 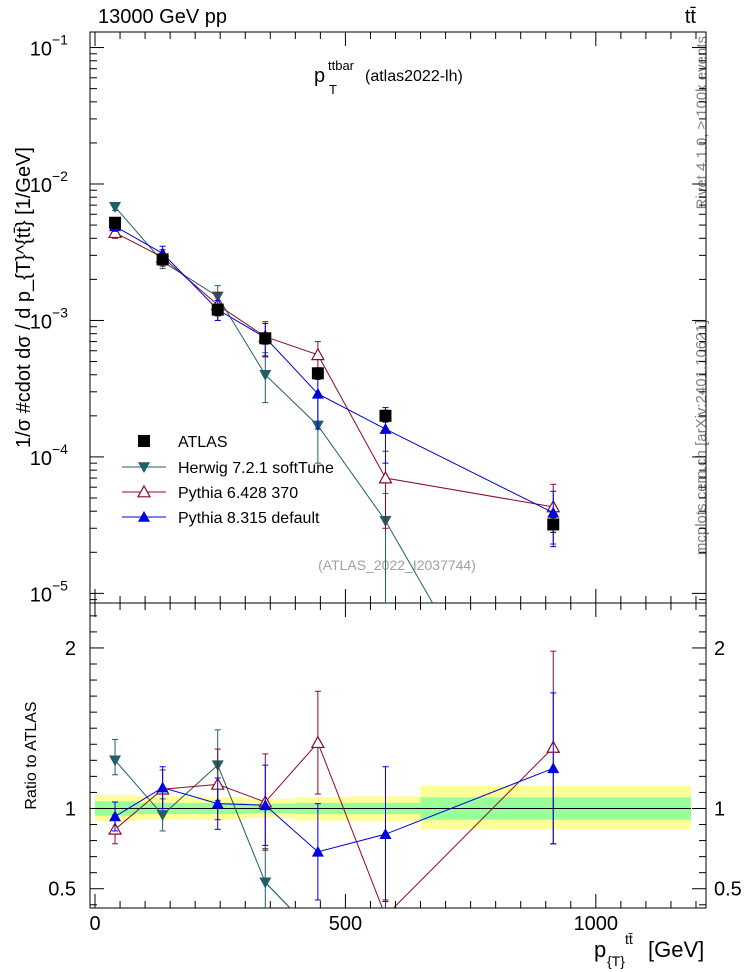 I want to click on ratio-y-tick-label-left: 1, so click(x=70, y=809).